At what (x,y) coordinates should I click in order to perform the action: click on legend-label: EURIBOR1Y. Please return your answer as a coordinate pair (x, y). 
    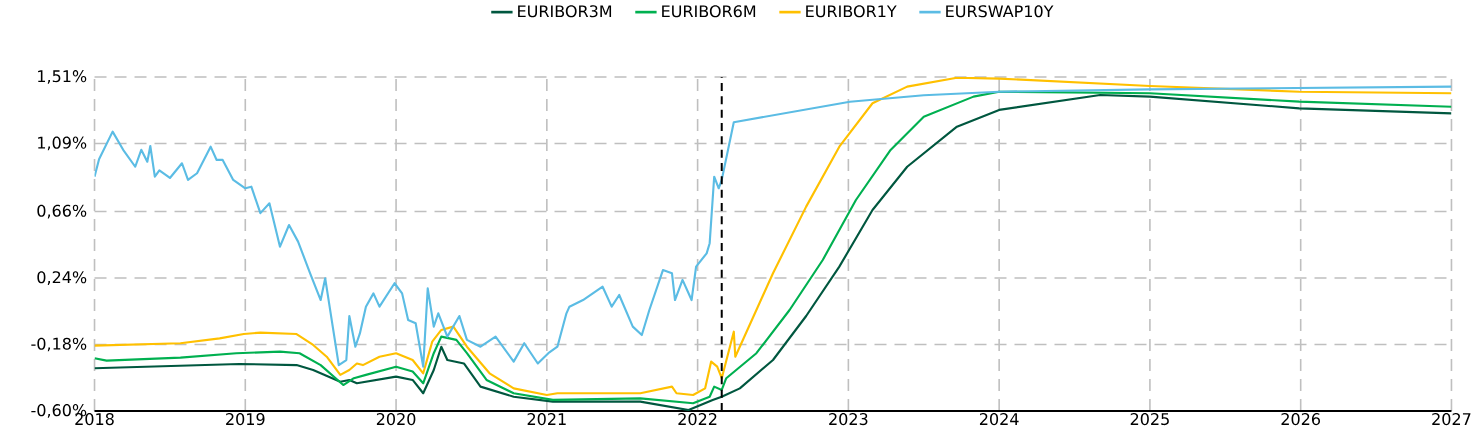
    Looking at the image, I should click on (851, 11).